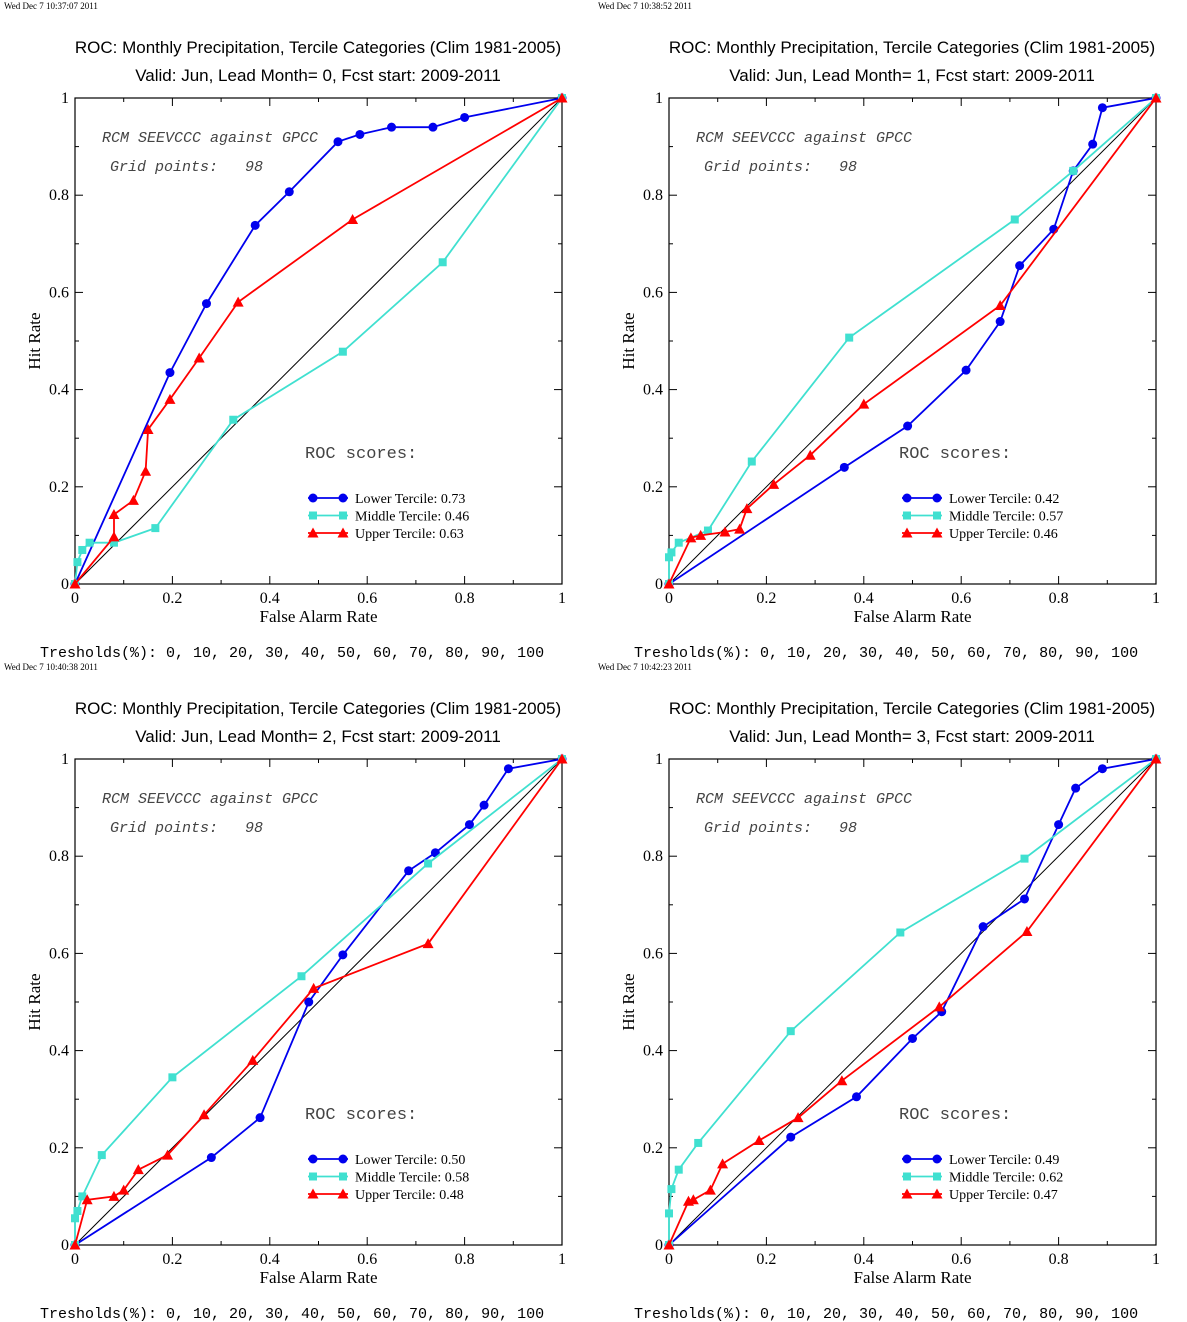 The image size is (1187, 1322). I want to click on legend-entry-lower: Lower Tercile: 0.42, so click(1004, 499).